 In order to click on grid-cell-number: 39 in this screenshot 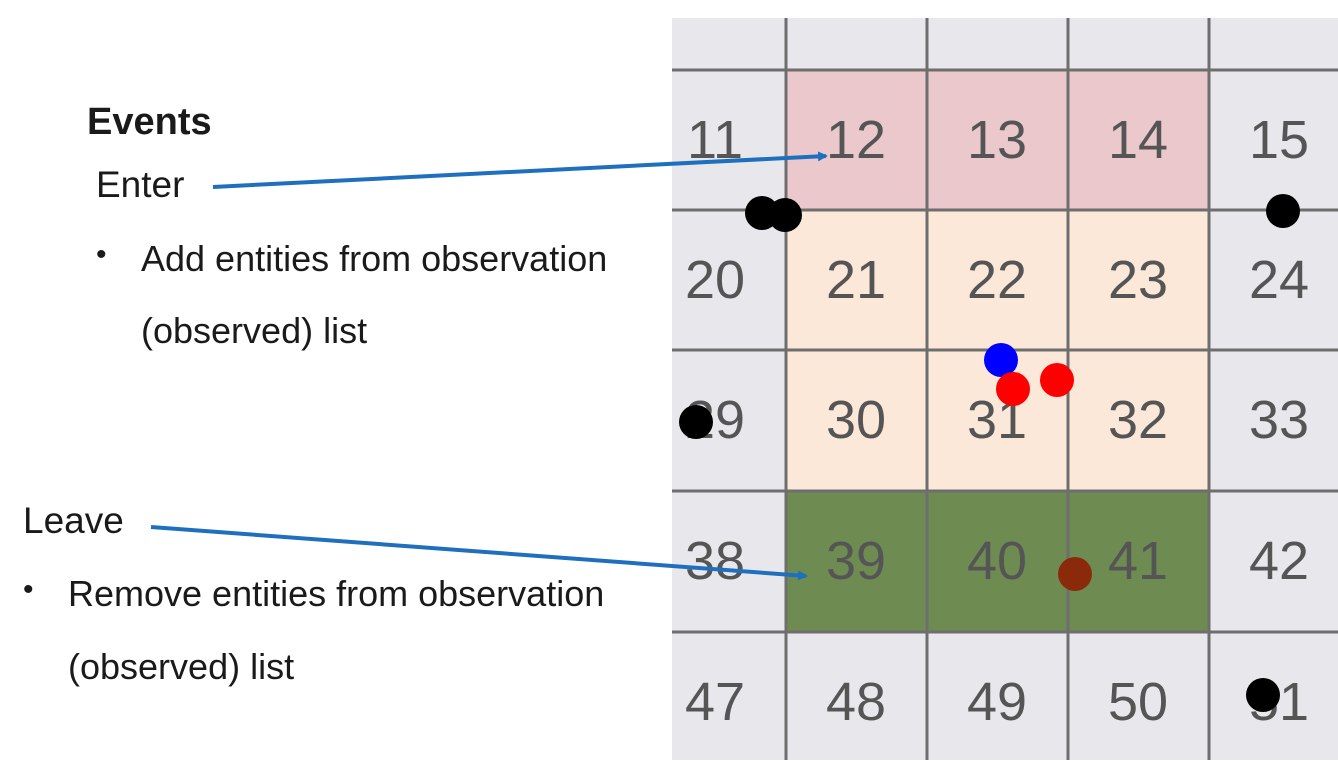, I will do `click(856, 561)`.